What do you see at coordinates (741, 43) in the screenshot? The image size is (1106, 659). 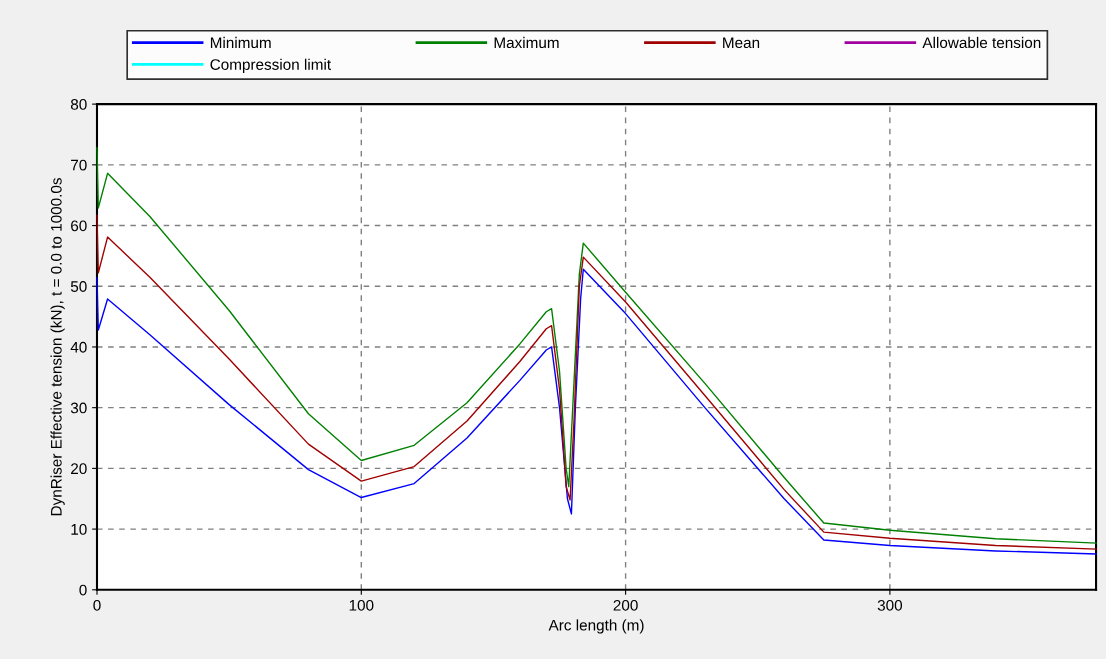 I see `legend-label: Mean` at bounding box center [741, 43].